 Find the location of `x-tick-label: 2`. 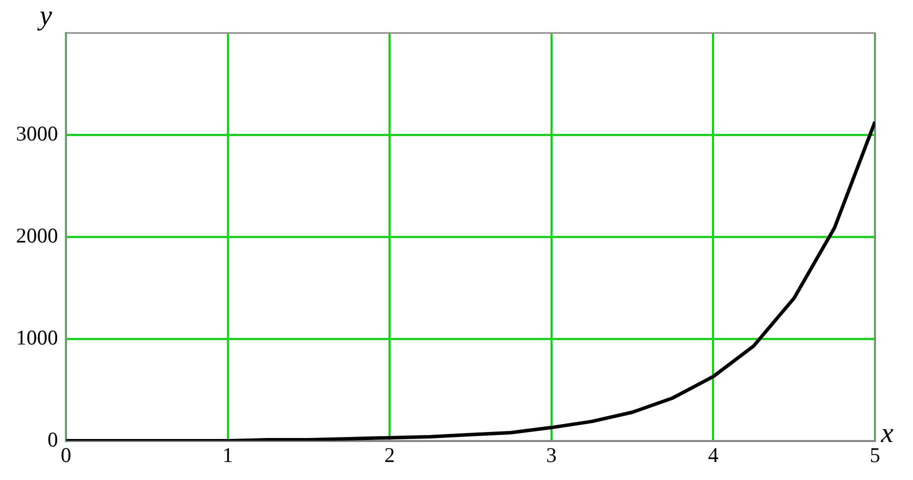

x-tick-label: 2 is located at coordinates (389, 454).